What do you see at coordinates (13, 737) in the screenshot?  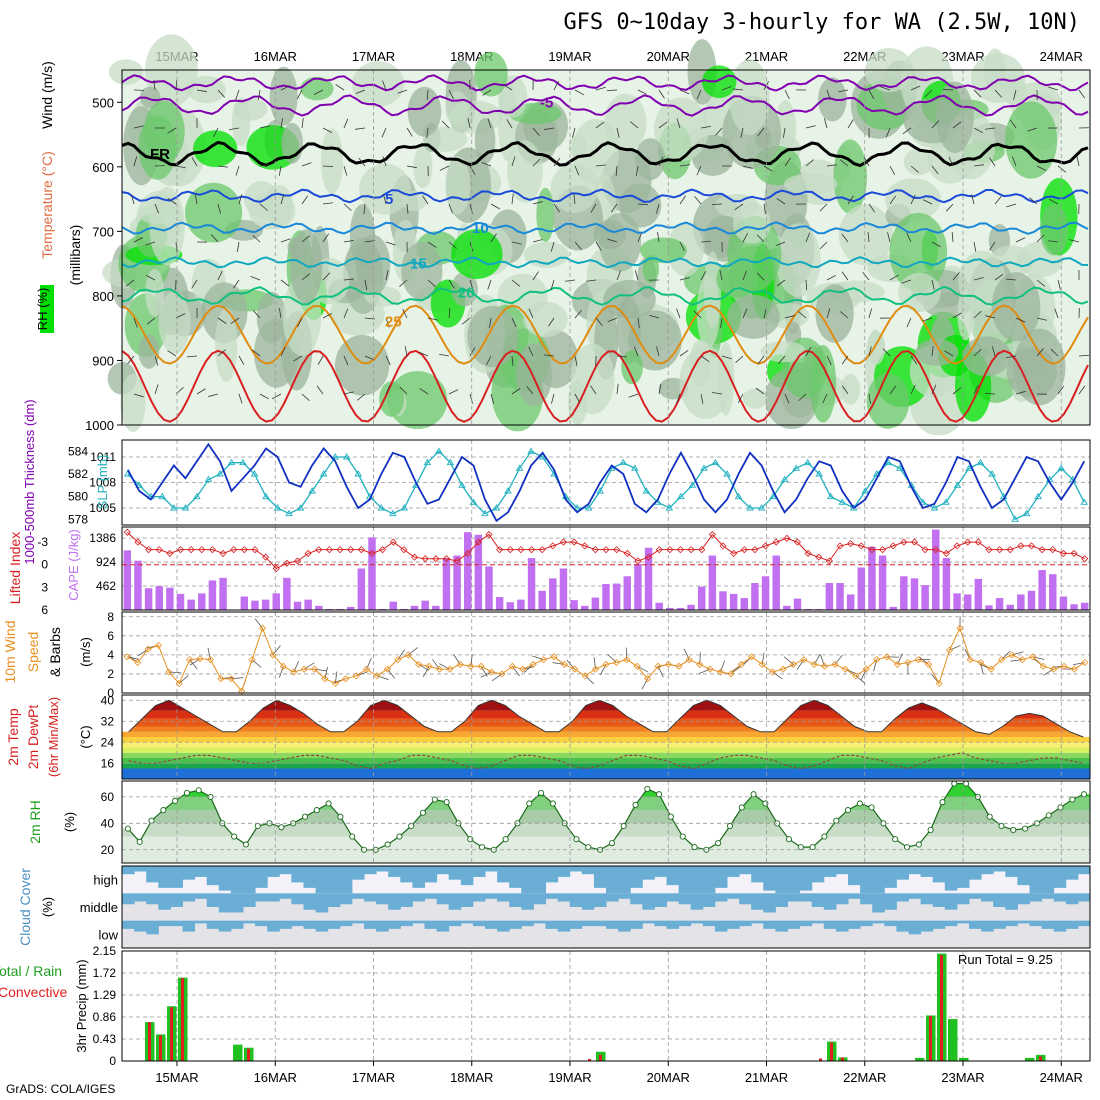 I see `temp-2m-label: 2m Temp` at bounding box center [13, 737].